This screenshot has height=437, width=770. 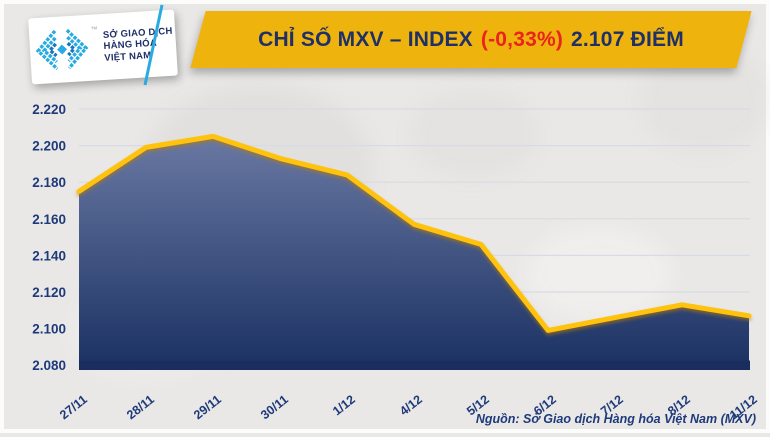 I want to click on x-axis-tick-label: 4/12, so click(x=411, y=405).